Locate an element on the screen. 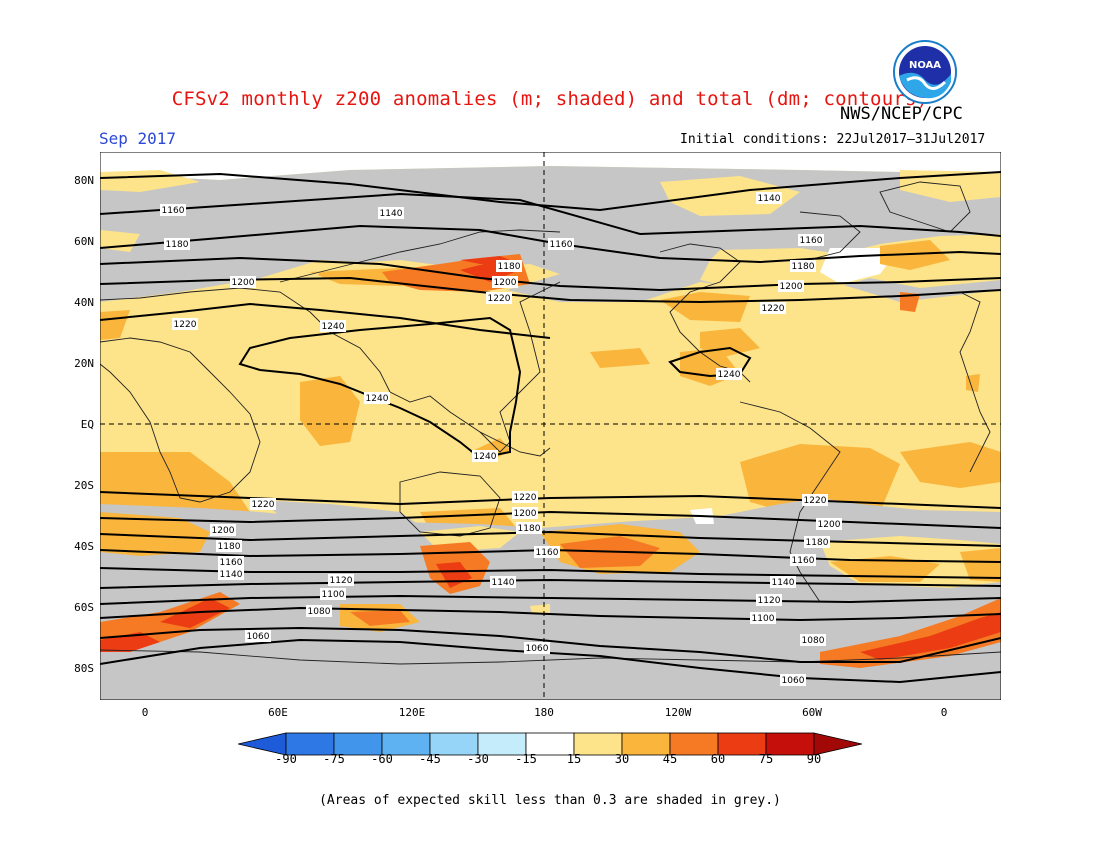 This screenshot has width=1100, height=850. initial-conditions: Initial conditions: 22Jul2017–31Jul2017 is located at coordinates (833, 139).